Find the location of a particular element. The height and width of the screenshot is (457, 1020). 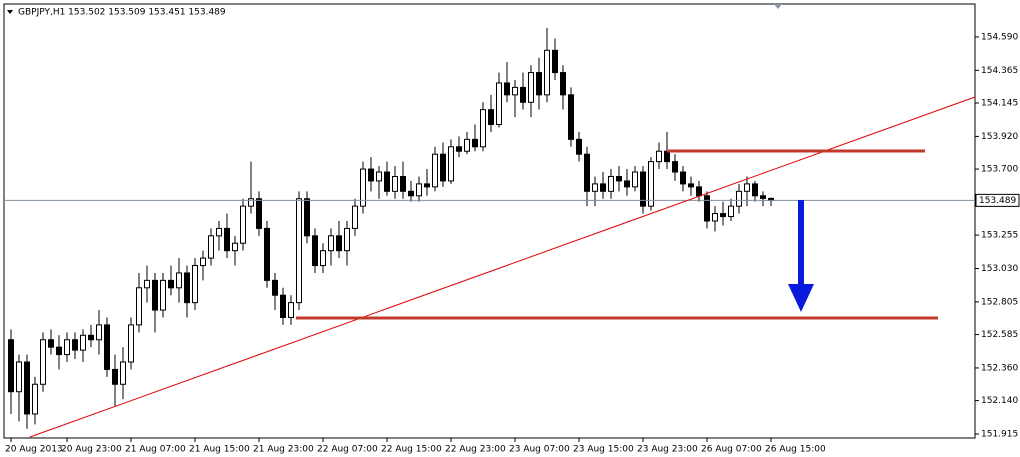

current-price-label: 153.489 is located at coordinates (997, 201).